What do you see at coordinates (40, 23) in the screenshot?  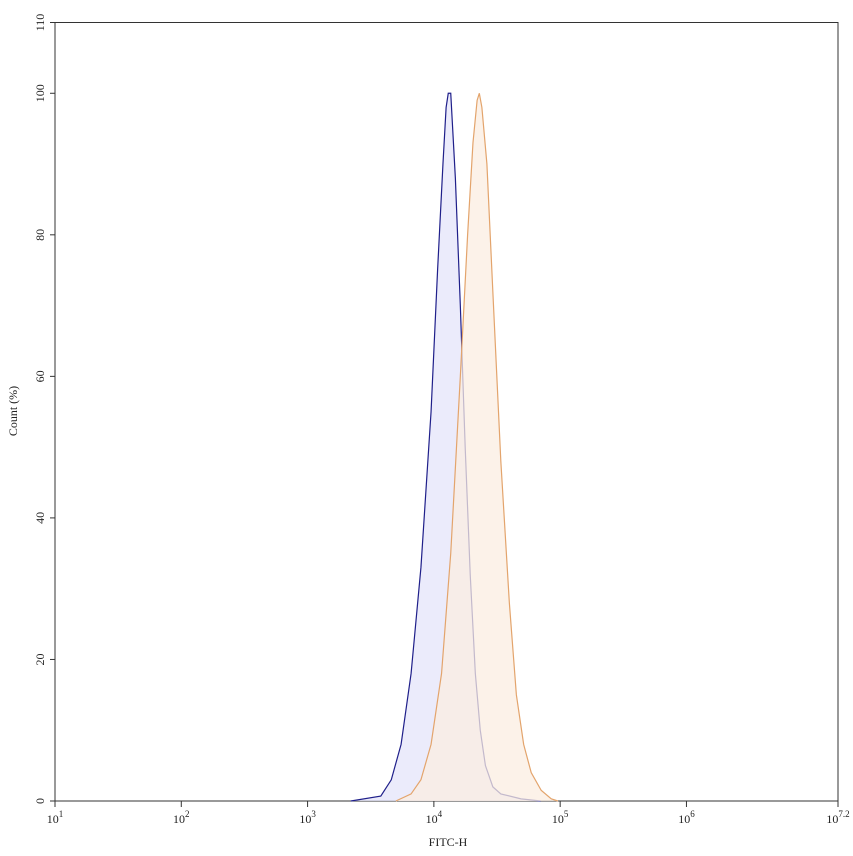 I see `y-tick-label: 110` at bounding box center [40, 23].